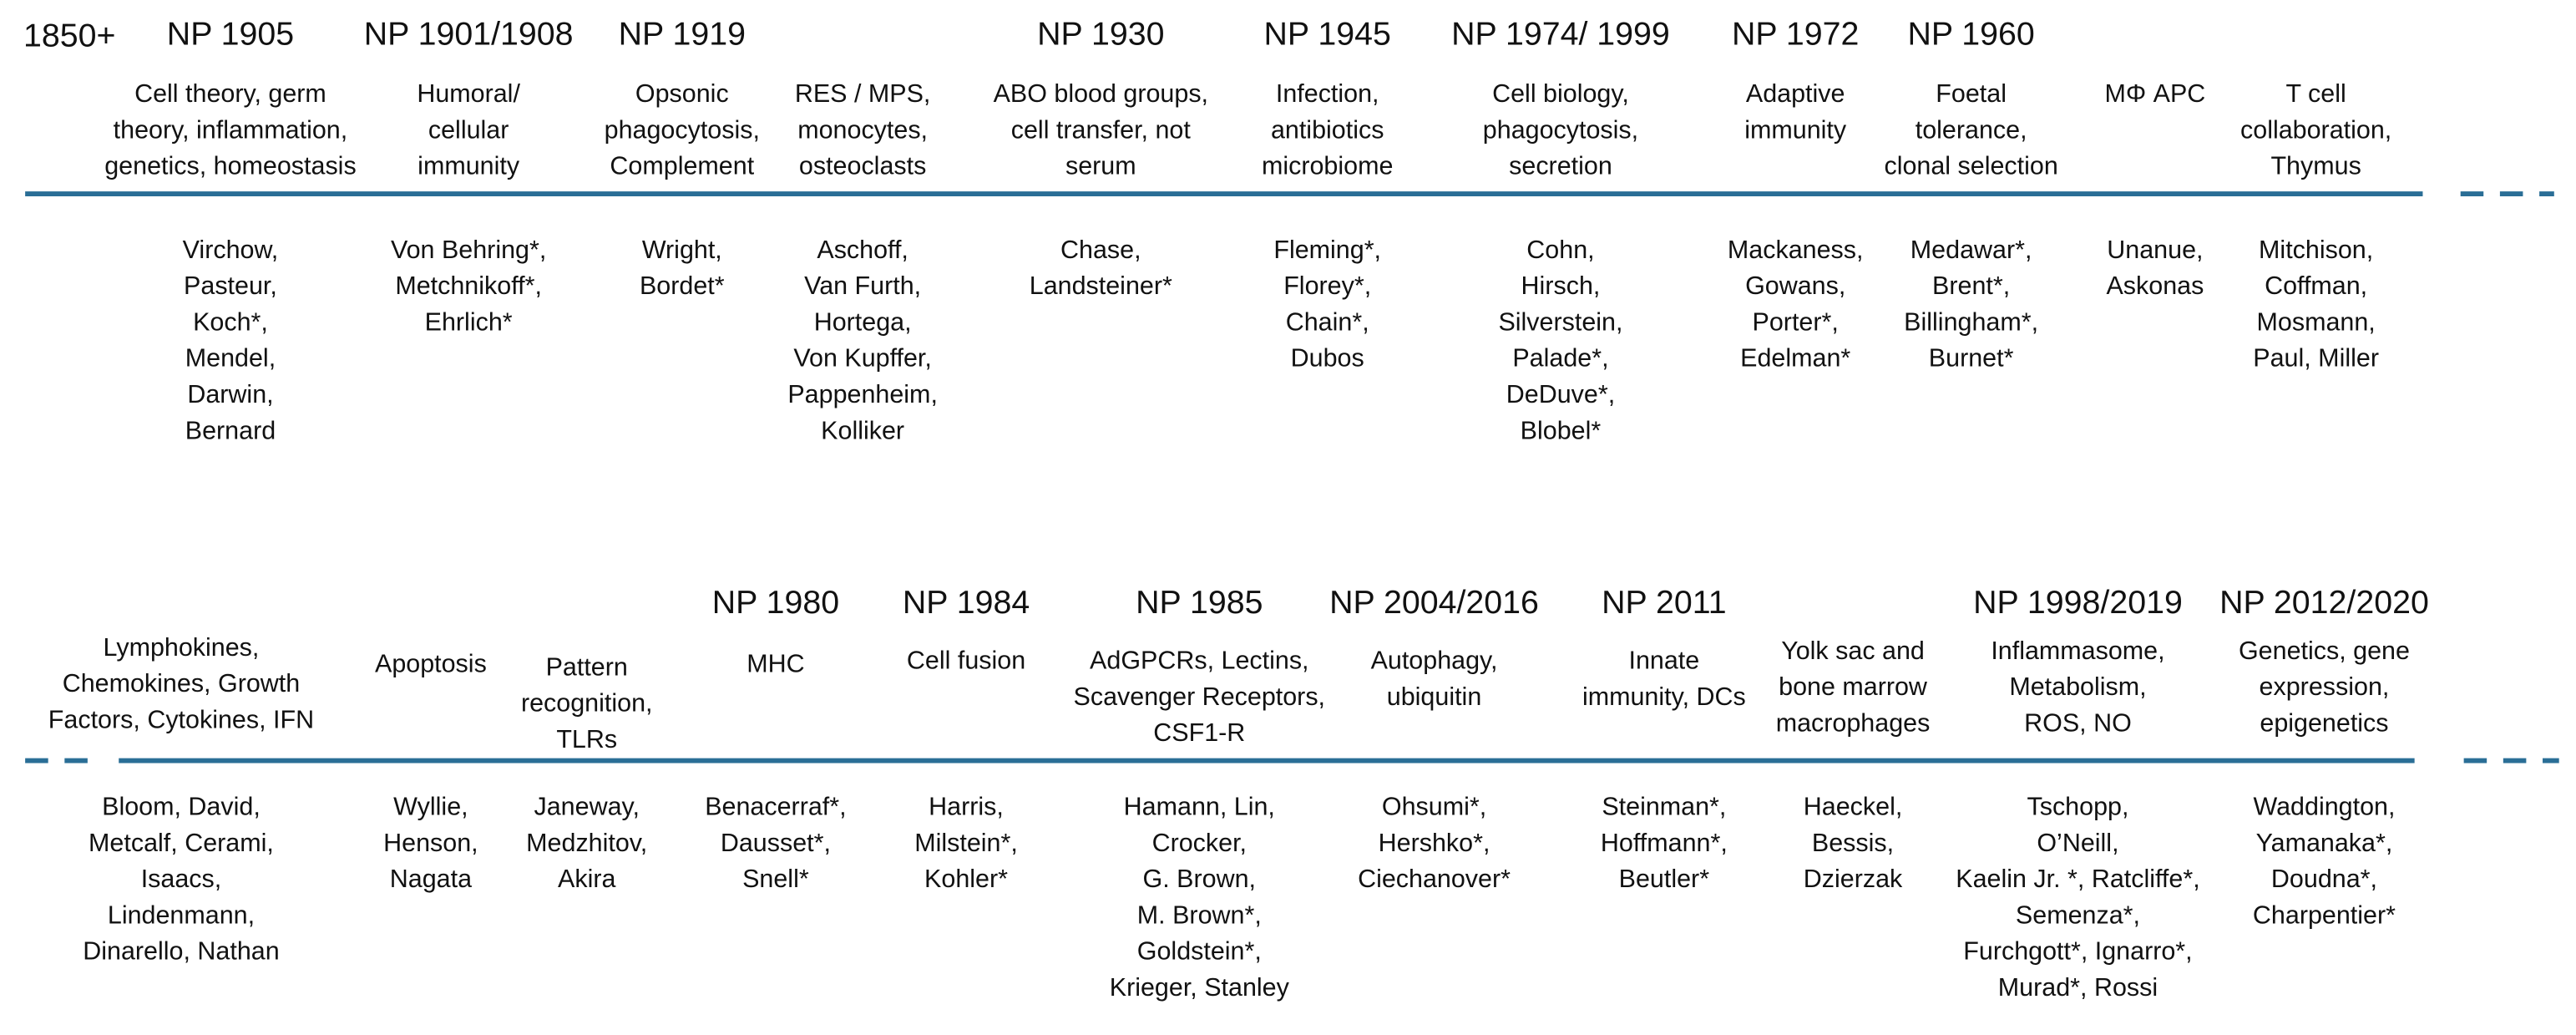 This screenshot has width=2576, height=1035. Describe the element at coordinates (682, 166) in the screenshot. I see `topic-line: Complement` at that location.